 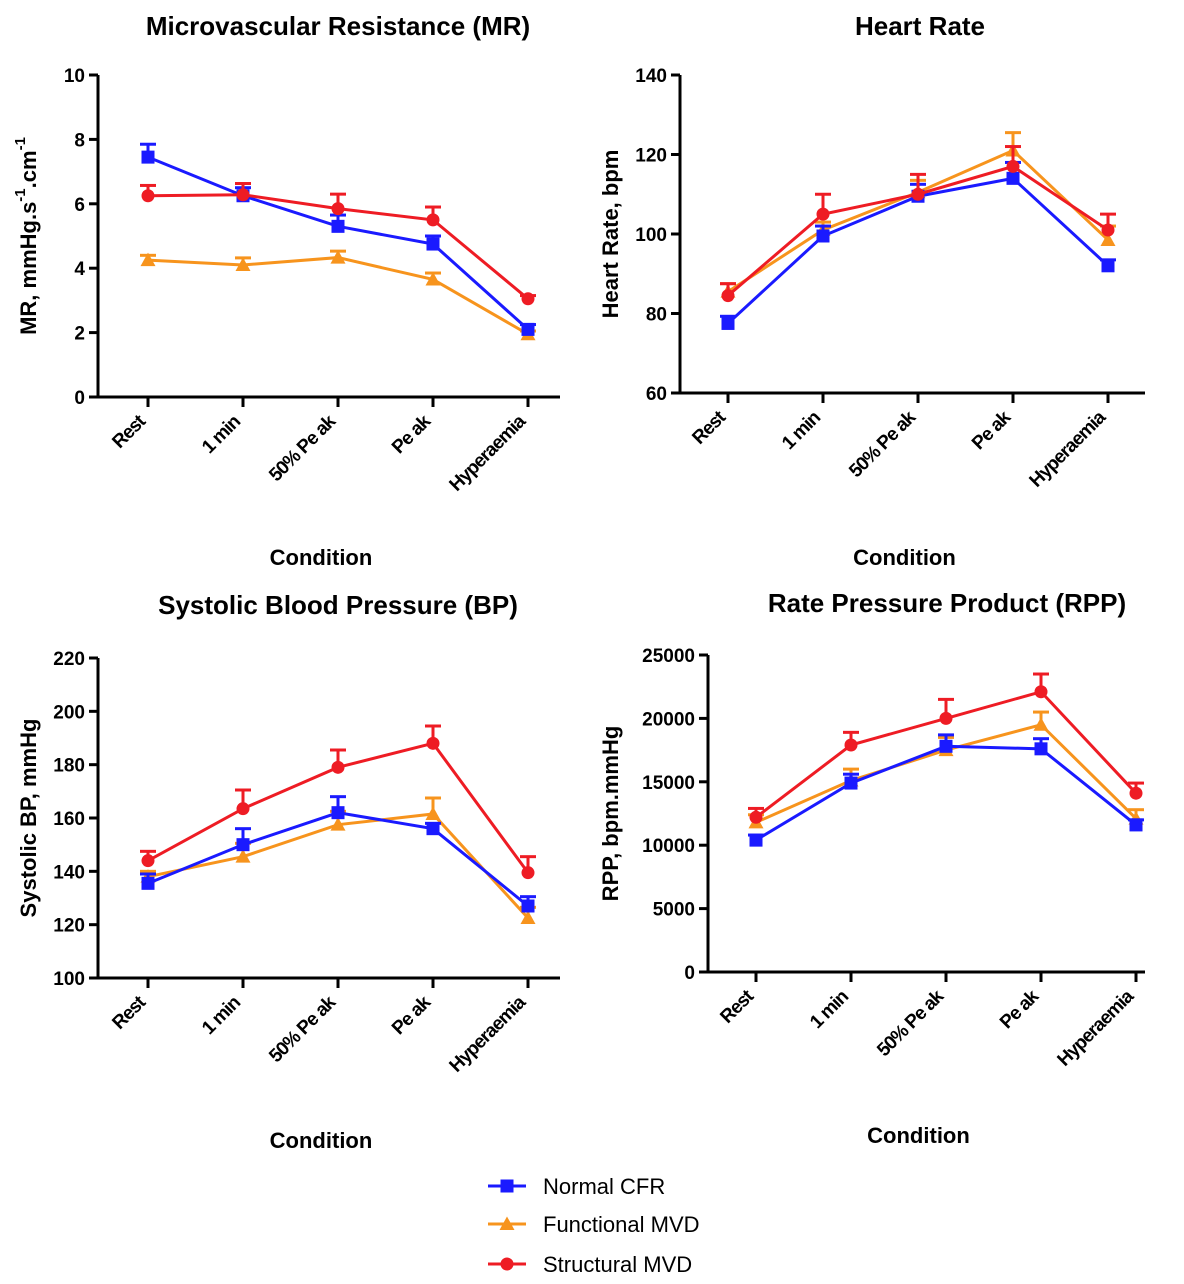 What do you see at coordinates (668, 846) in the screenshot?
I see `y-tick-label: 10000` at bounding box center [668, 846].